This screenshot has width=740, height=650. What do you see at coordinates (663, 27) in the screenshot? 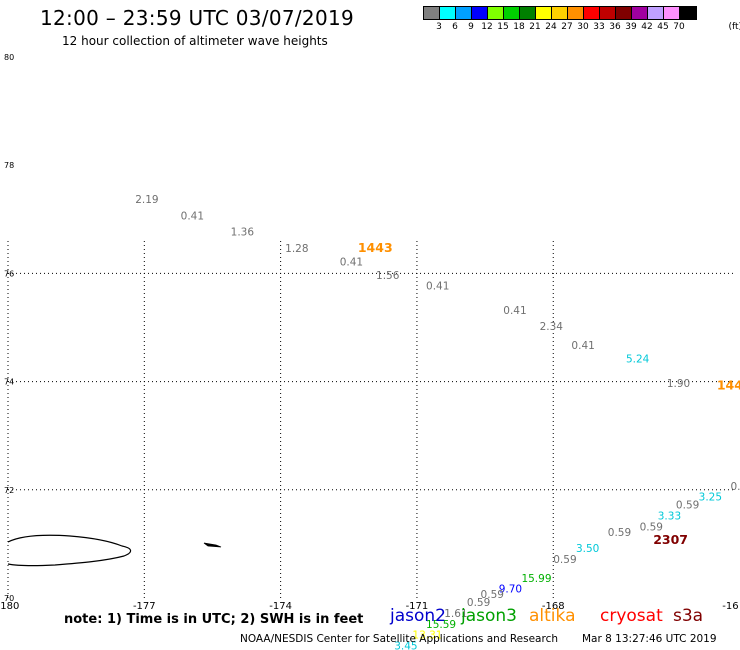
I see `legend-label: 45` at bounding box center [663, 27].